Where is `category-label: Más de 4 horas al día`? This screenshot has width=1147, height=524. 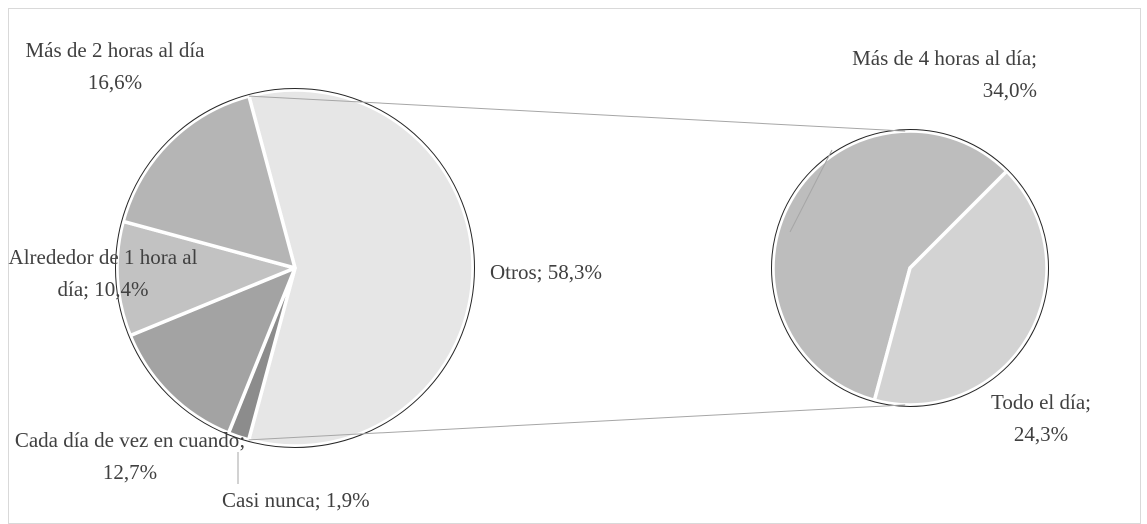 category-label: Más de 4 horas al día is located at coordinates (942, 58).